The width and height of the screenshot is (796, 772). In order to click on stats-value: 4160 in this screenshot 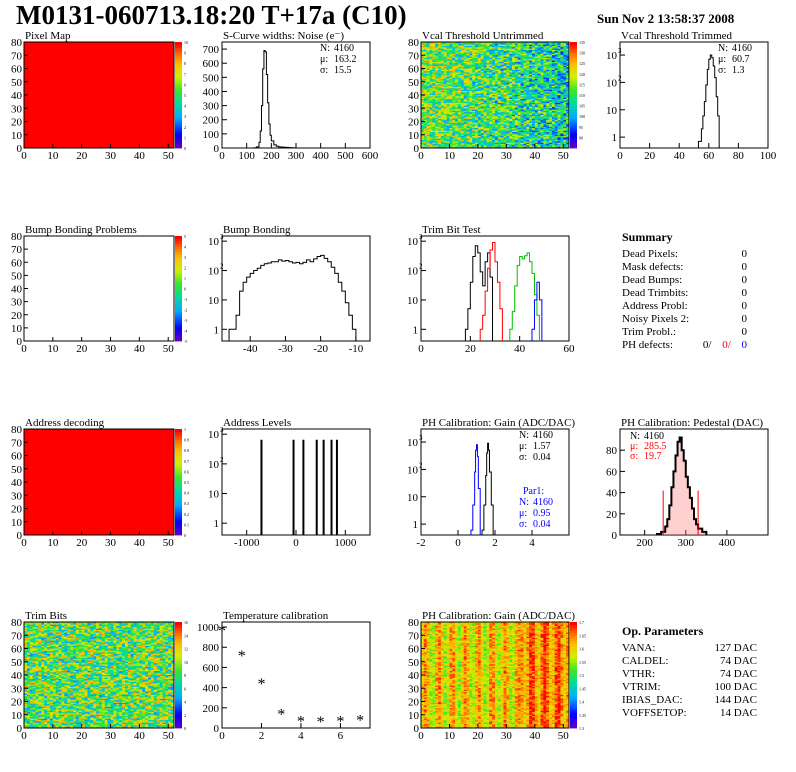, I will do `click(742, 48)`.